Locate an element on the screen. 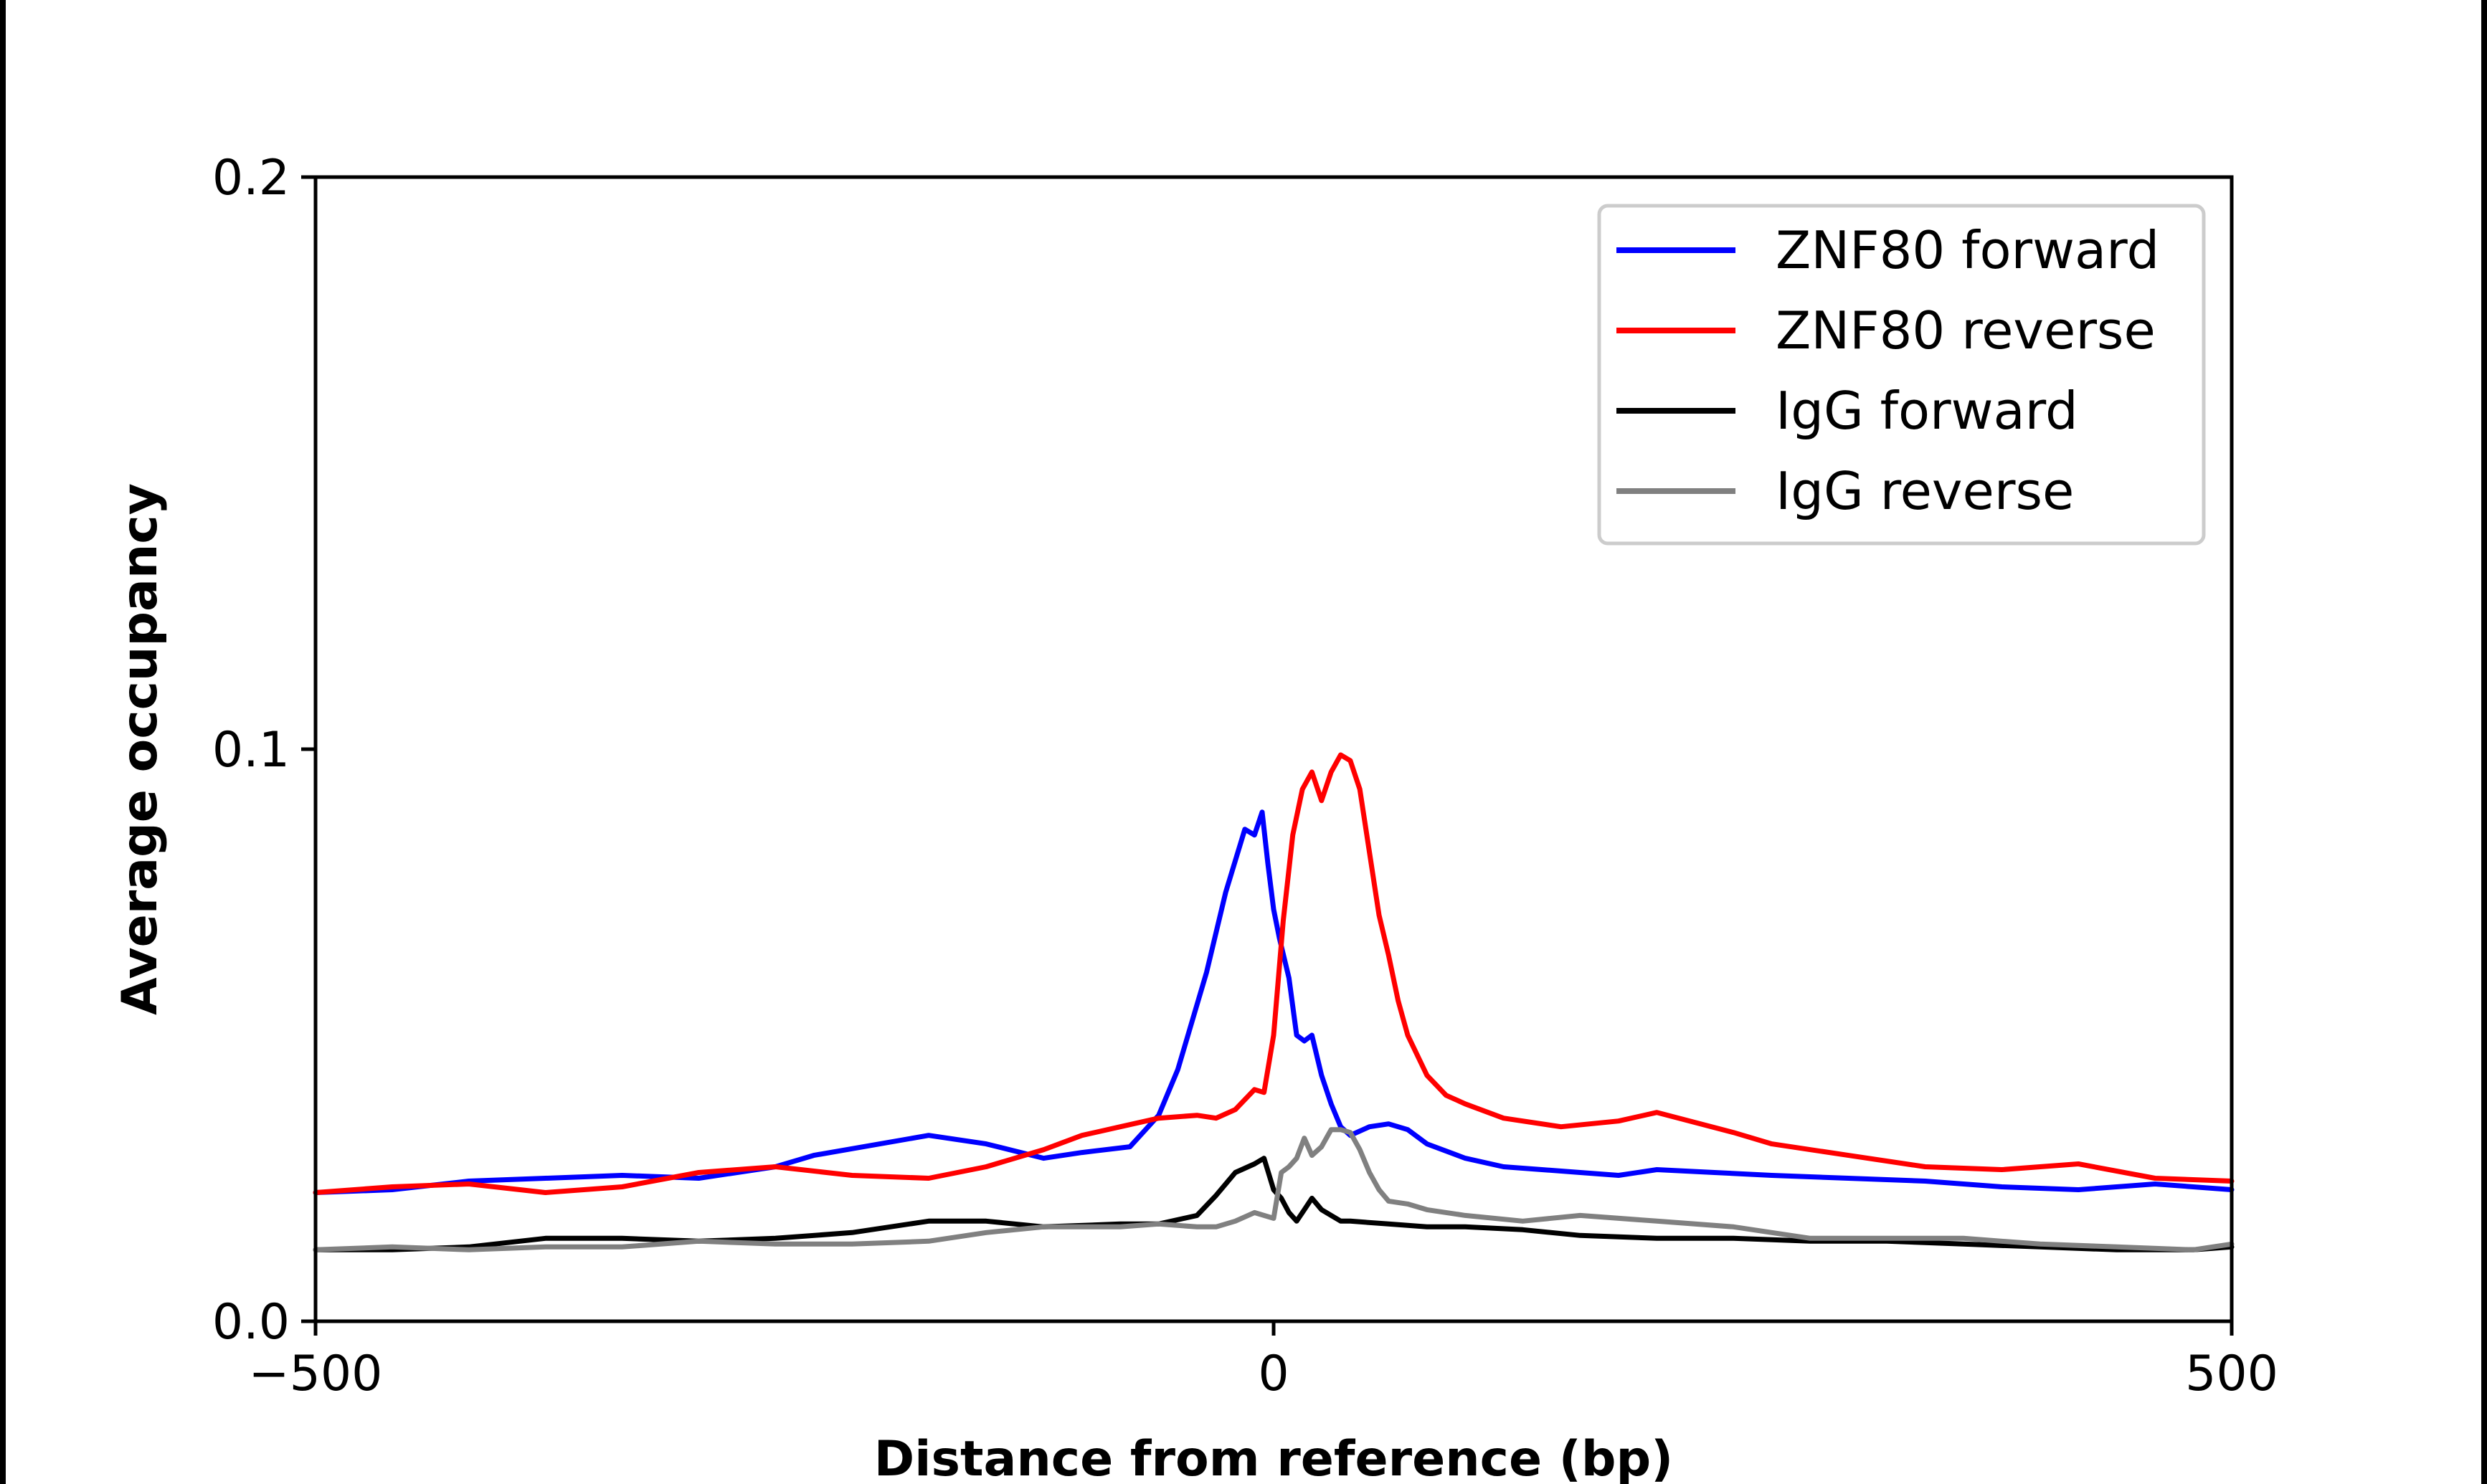 Image resolution: width=2487 pixels, height=1484 pixels. legend-label-igg-reverse: IgG reverse is located at coordinates (1925, 491).